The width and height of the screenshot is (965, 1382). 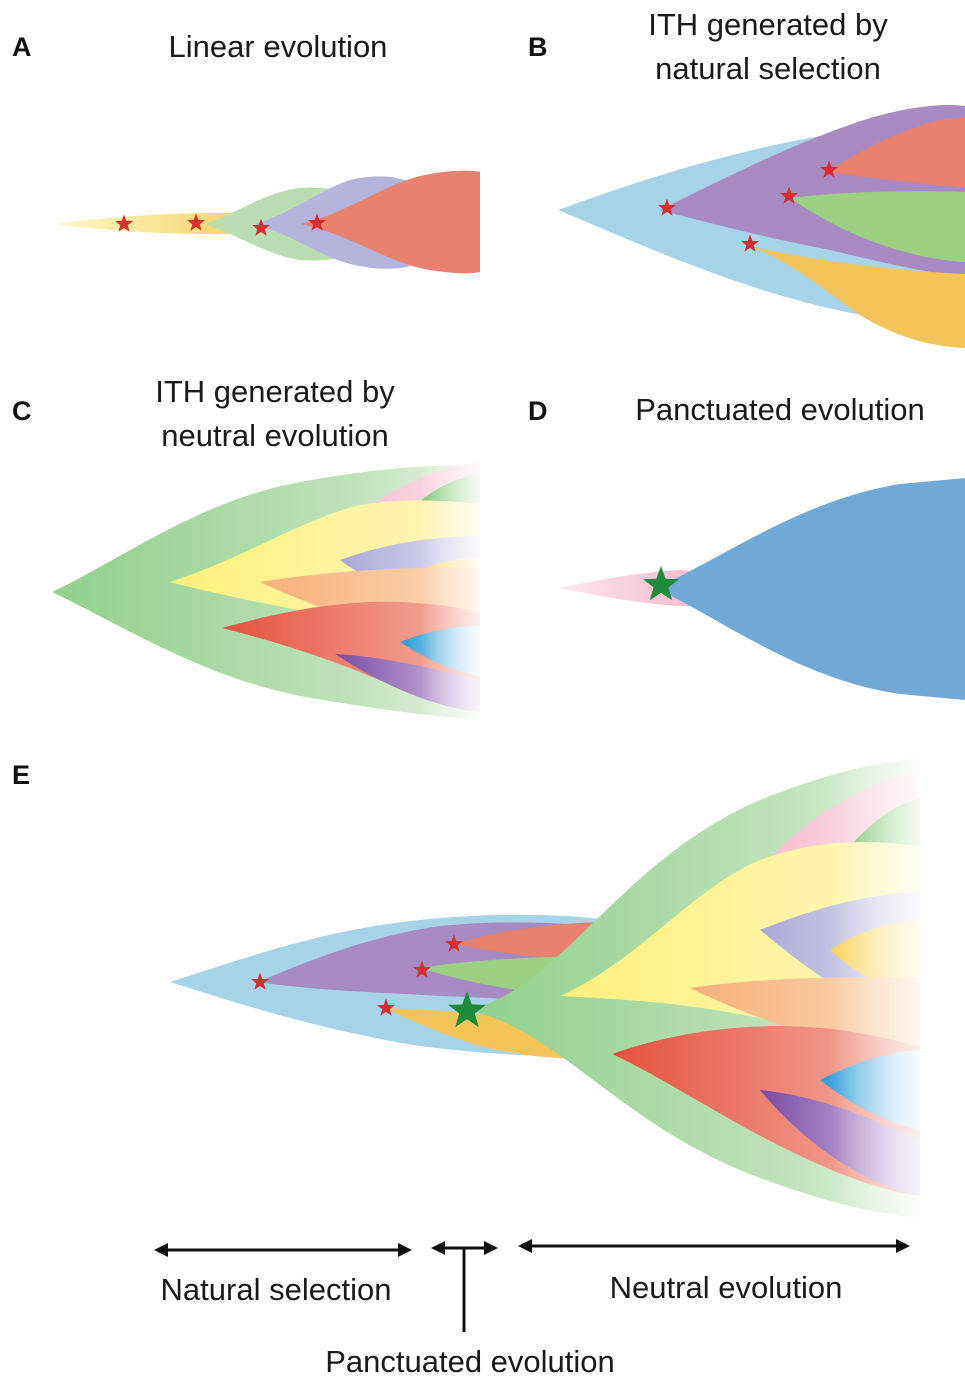 I want to click on panel-a-clone-tree, so click(x=267, y=222).